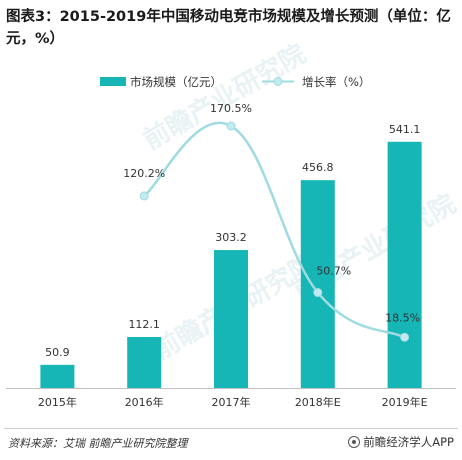 Image resolution: width=462 pixels, height=460 pixels. Describe the element at coordinates (278, 81) in the screenshot. I see `legend-line-marker` at that location.